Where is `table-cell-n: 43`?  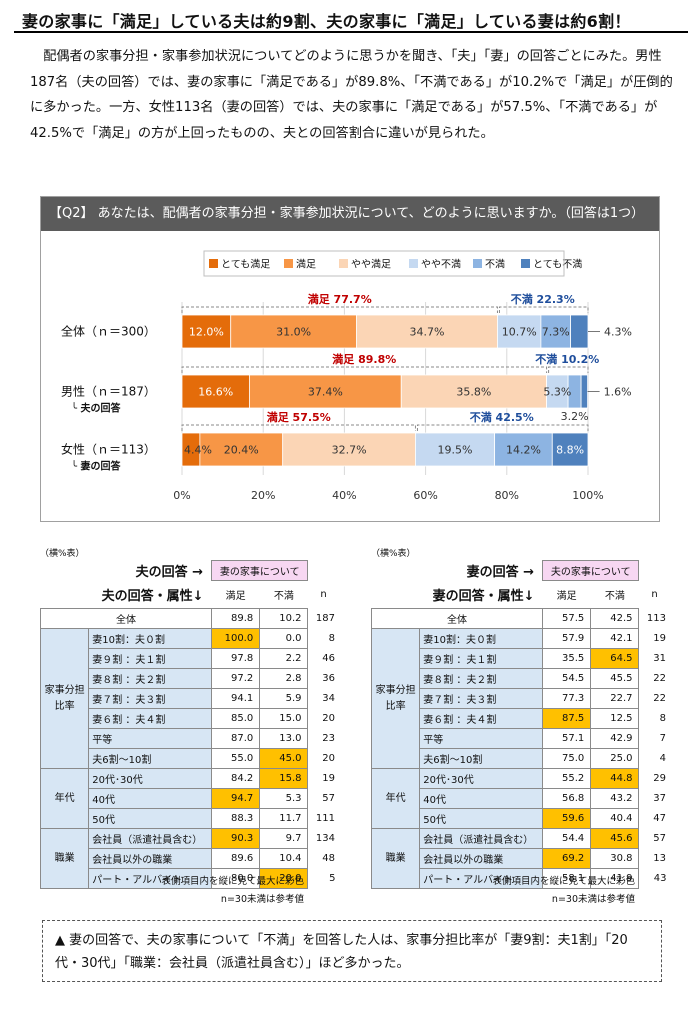
table-cell-n: 43 is located at coordinates (660, 878).